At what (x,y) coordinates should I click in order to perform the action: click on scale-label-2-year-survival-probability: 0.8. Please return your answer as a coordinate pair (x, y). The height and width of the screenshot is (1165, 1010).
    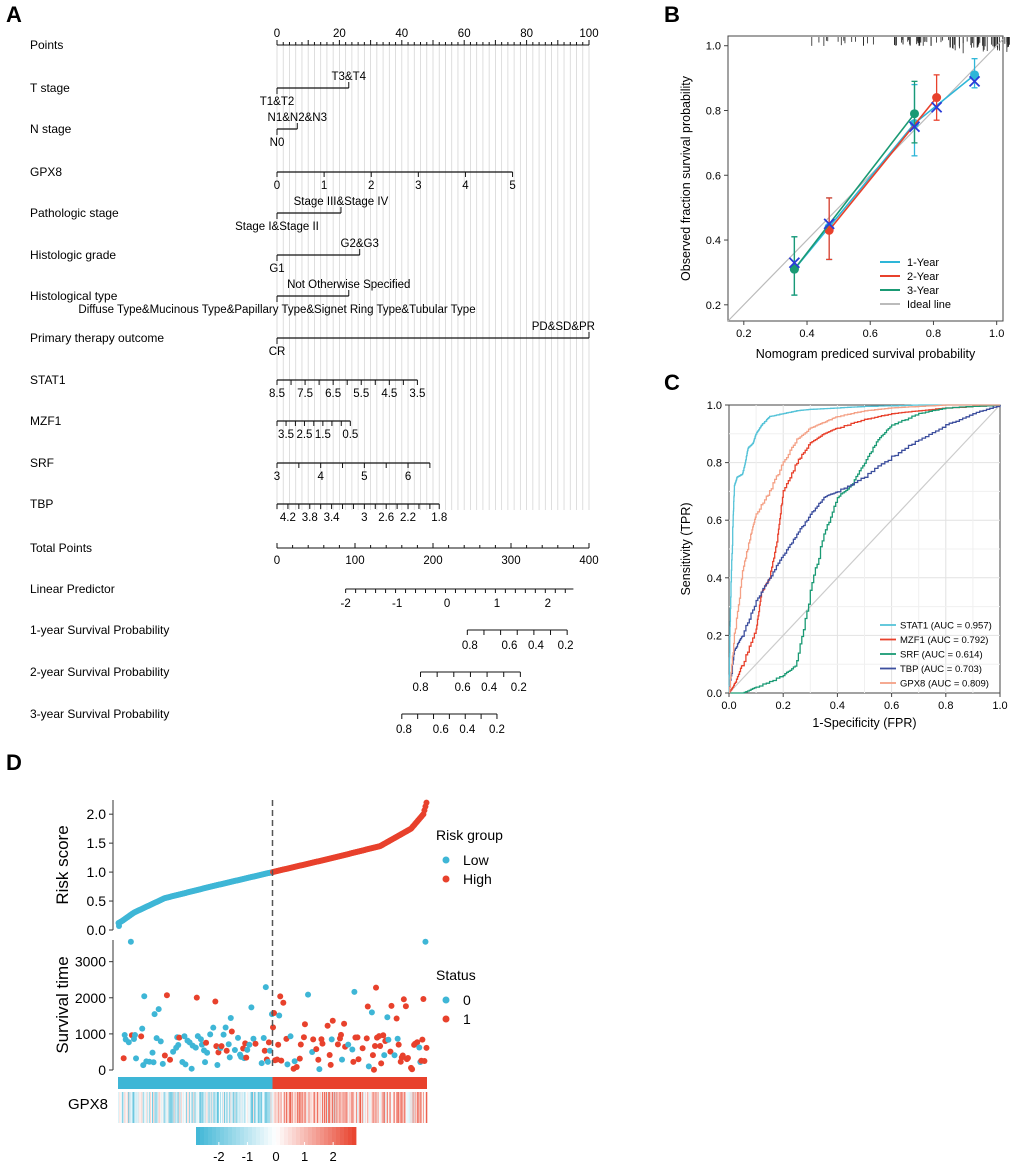
    Looking at the image, I should click on (421, 688).